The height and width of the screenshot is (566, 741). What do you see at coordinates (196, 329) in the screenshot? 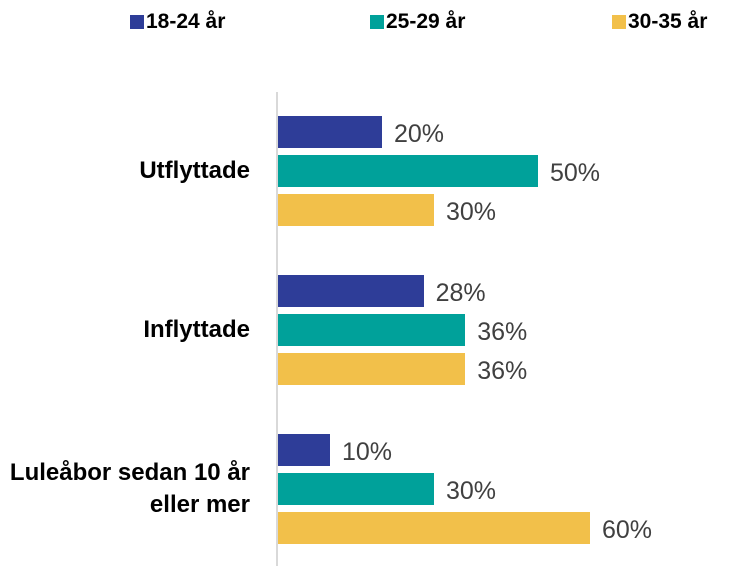
I see `category-label: Inflyttade` at bounding box center [196, 329].